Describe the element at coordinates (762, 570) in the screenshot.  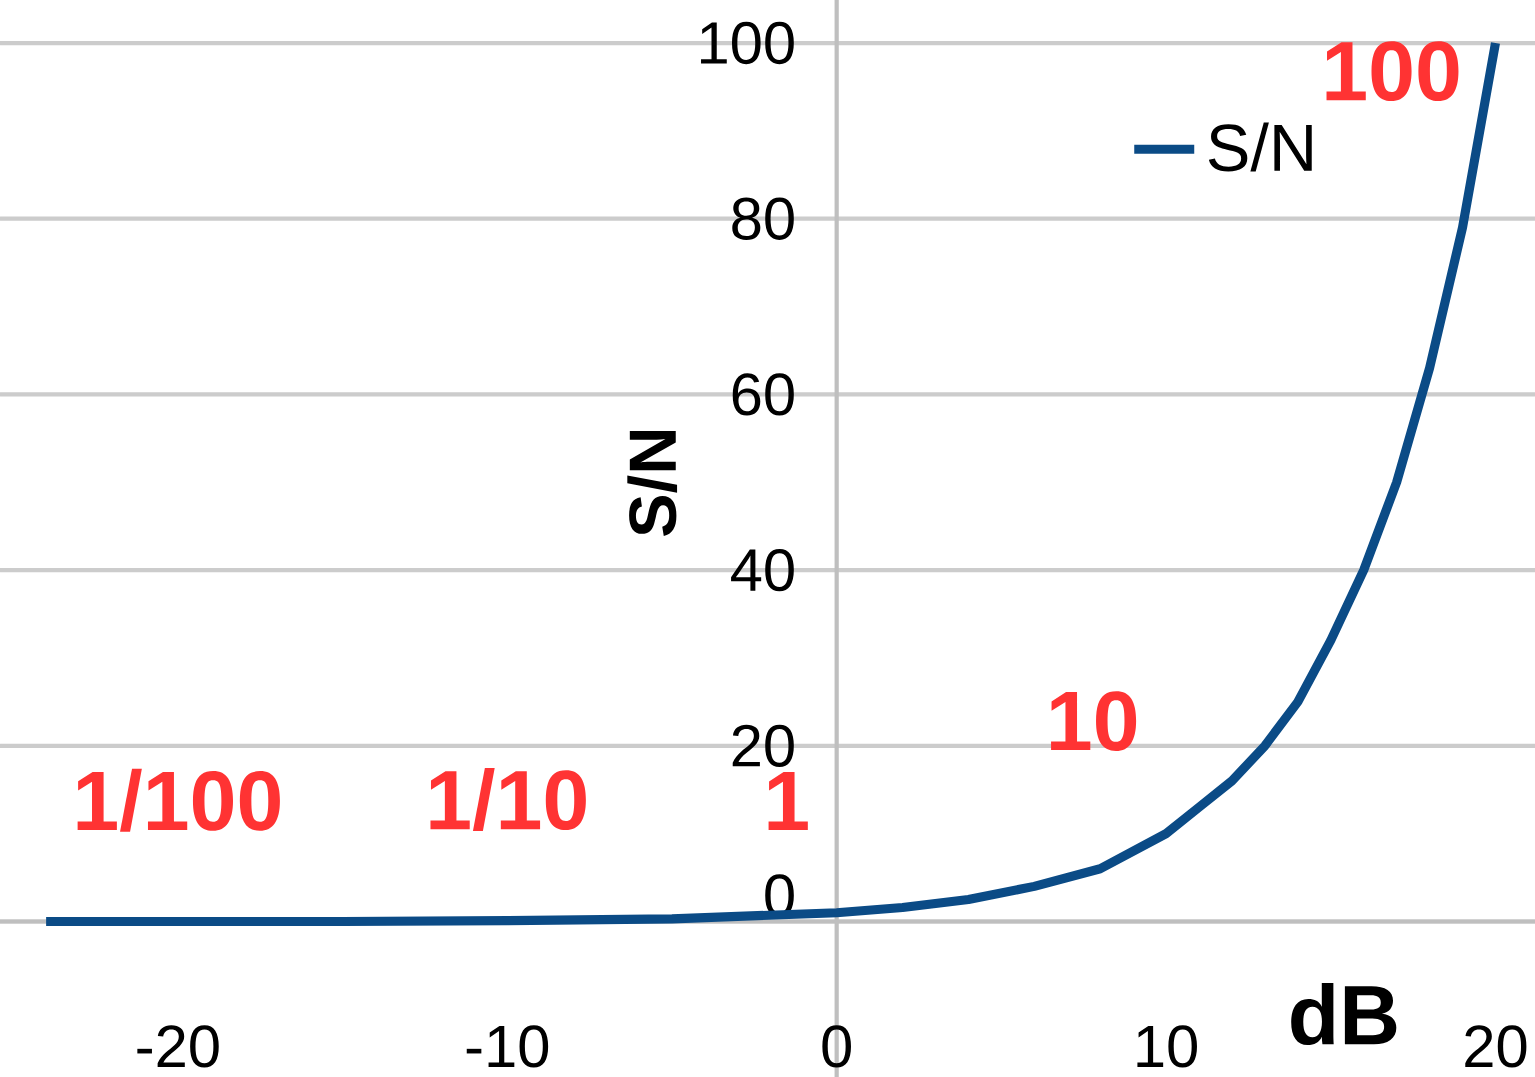
I see `y-tick-label: 40` at that location.